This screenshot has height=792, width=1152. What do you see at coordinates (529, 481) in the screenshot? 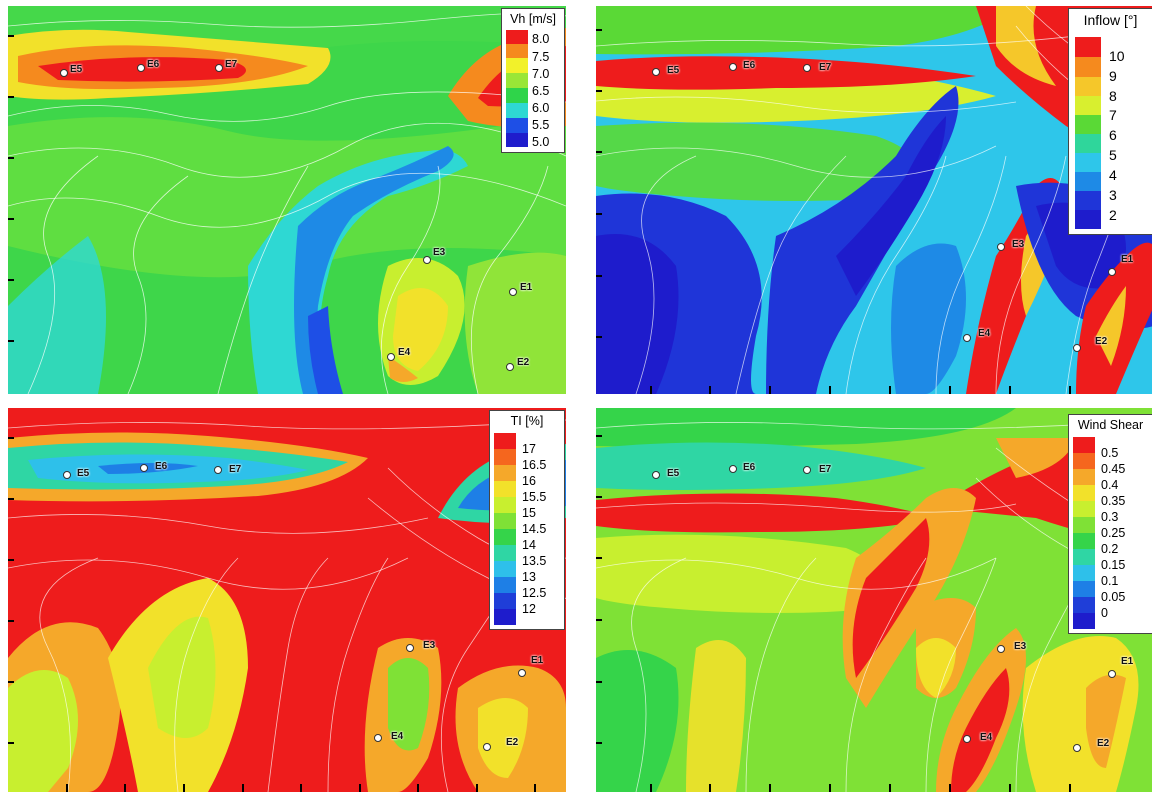
I see `ti-legend-label: 16` at bounding box center [529, 481].